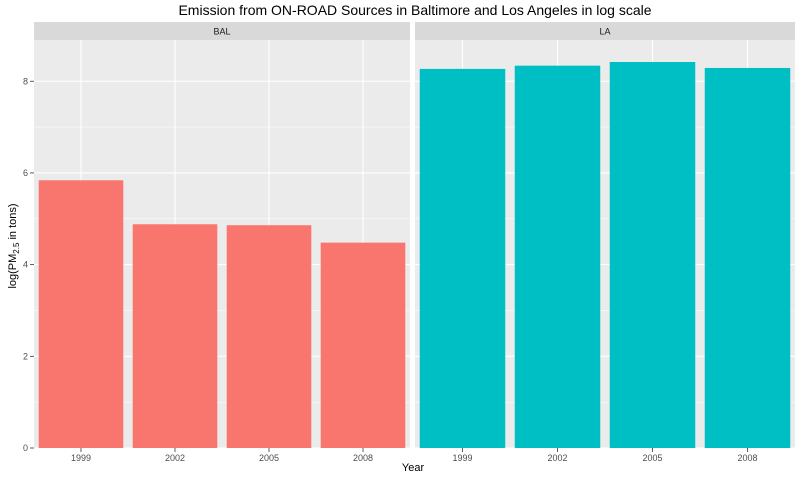 The image size is (800, 480). Describe the element at coordinates (25, 356) in the screenshot. I see `y-tick-label: 2` at that location.